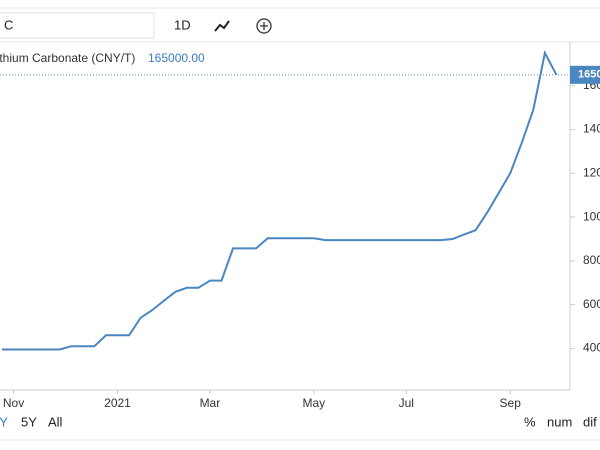  I want to click on x-tick-label: Jul, so click(406, 403).